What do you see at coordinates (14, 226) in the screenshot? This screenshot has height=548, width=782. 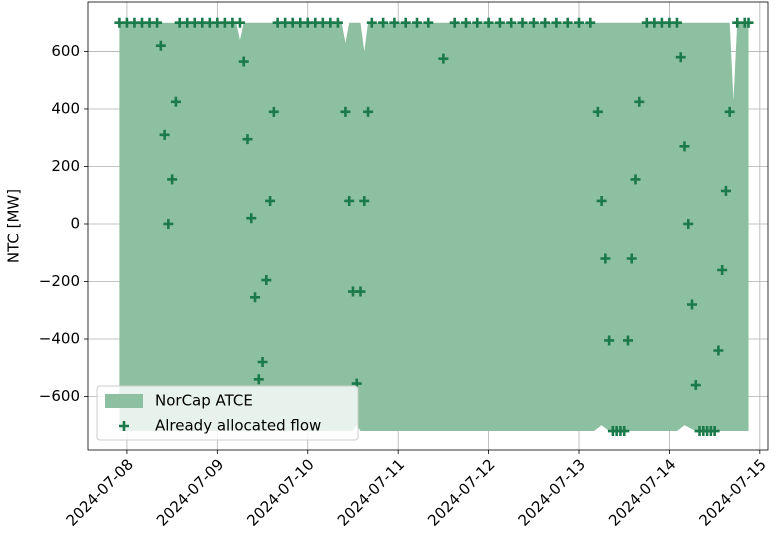 I see `y-axis-label: NTC [MW]` at bounding box center [14, 226].